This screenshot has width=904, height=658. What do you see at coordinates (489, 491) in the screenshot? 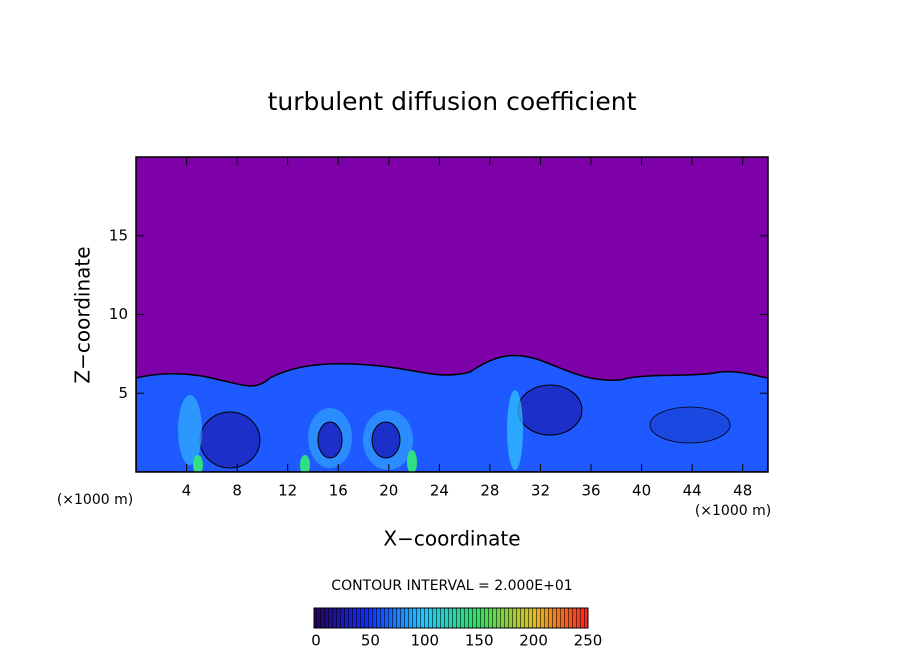
I see `x-tick-label: 28` at bounding box center [489, 491].